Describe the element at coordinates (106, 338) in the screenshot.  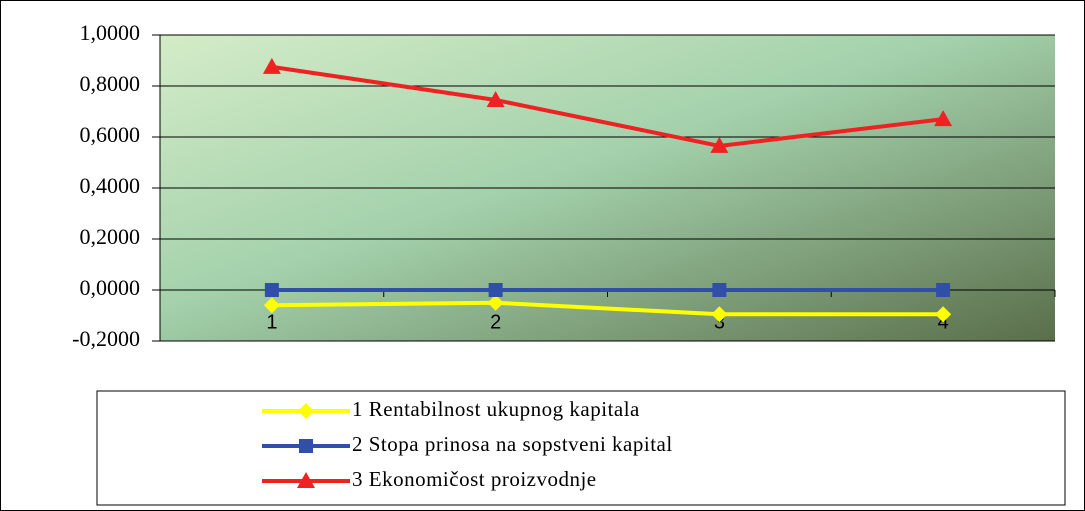
I see `y-tick-label: -0,2000` at that location.